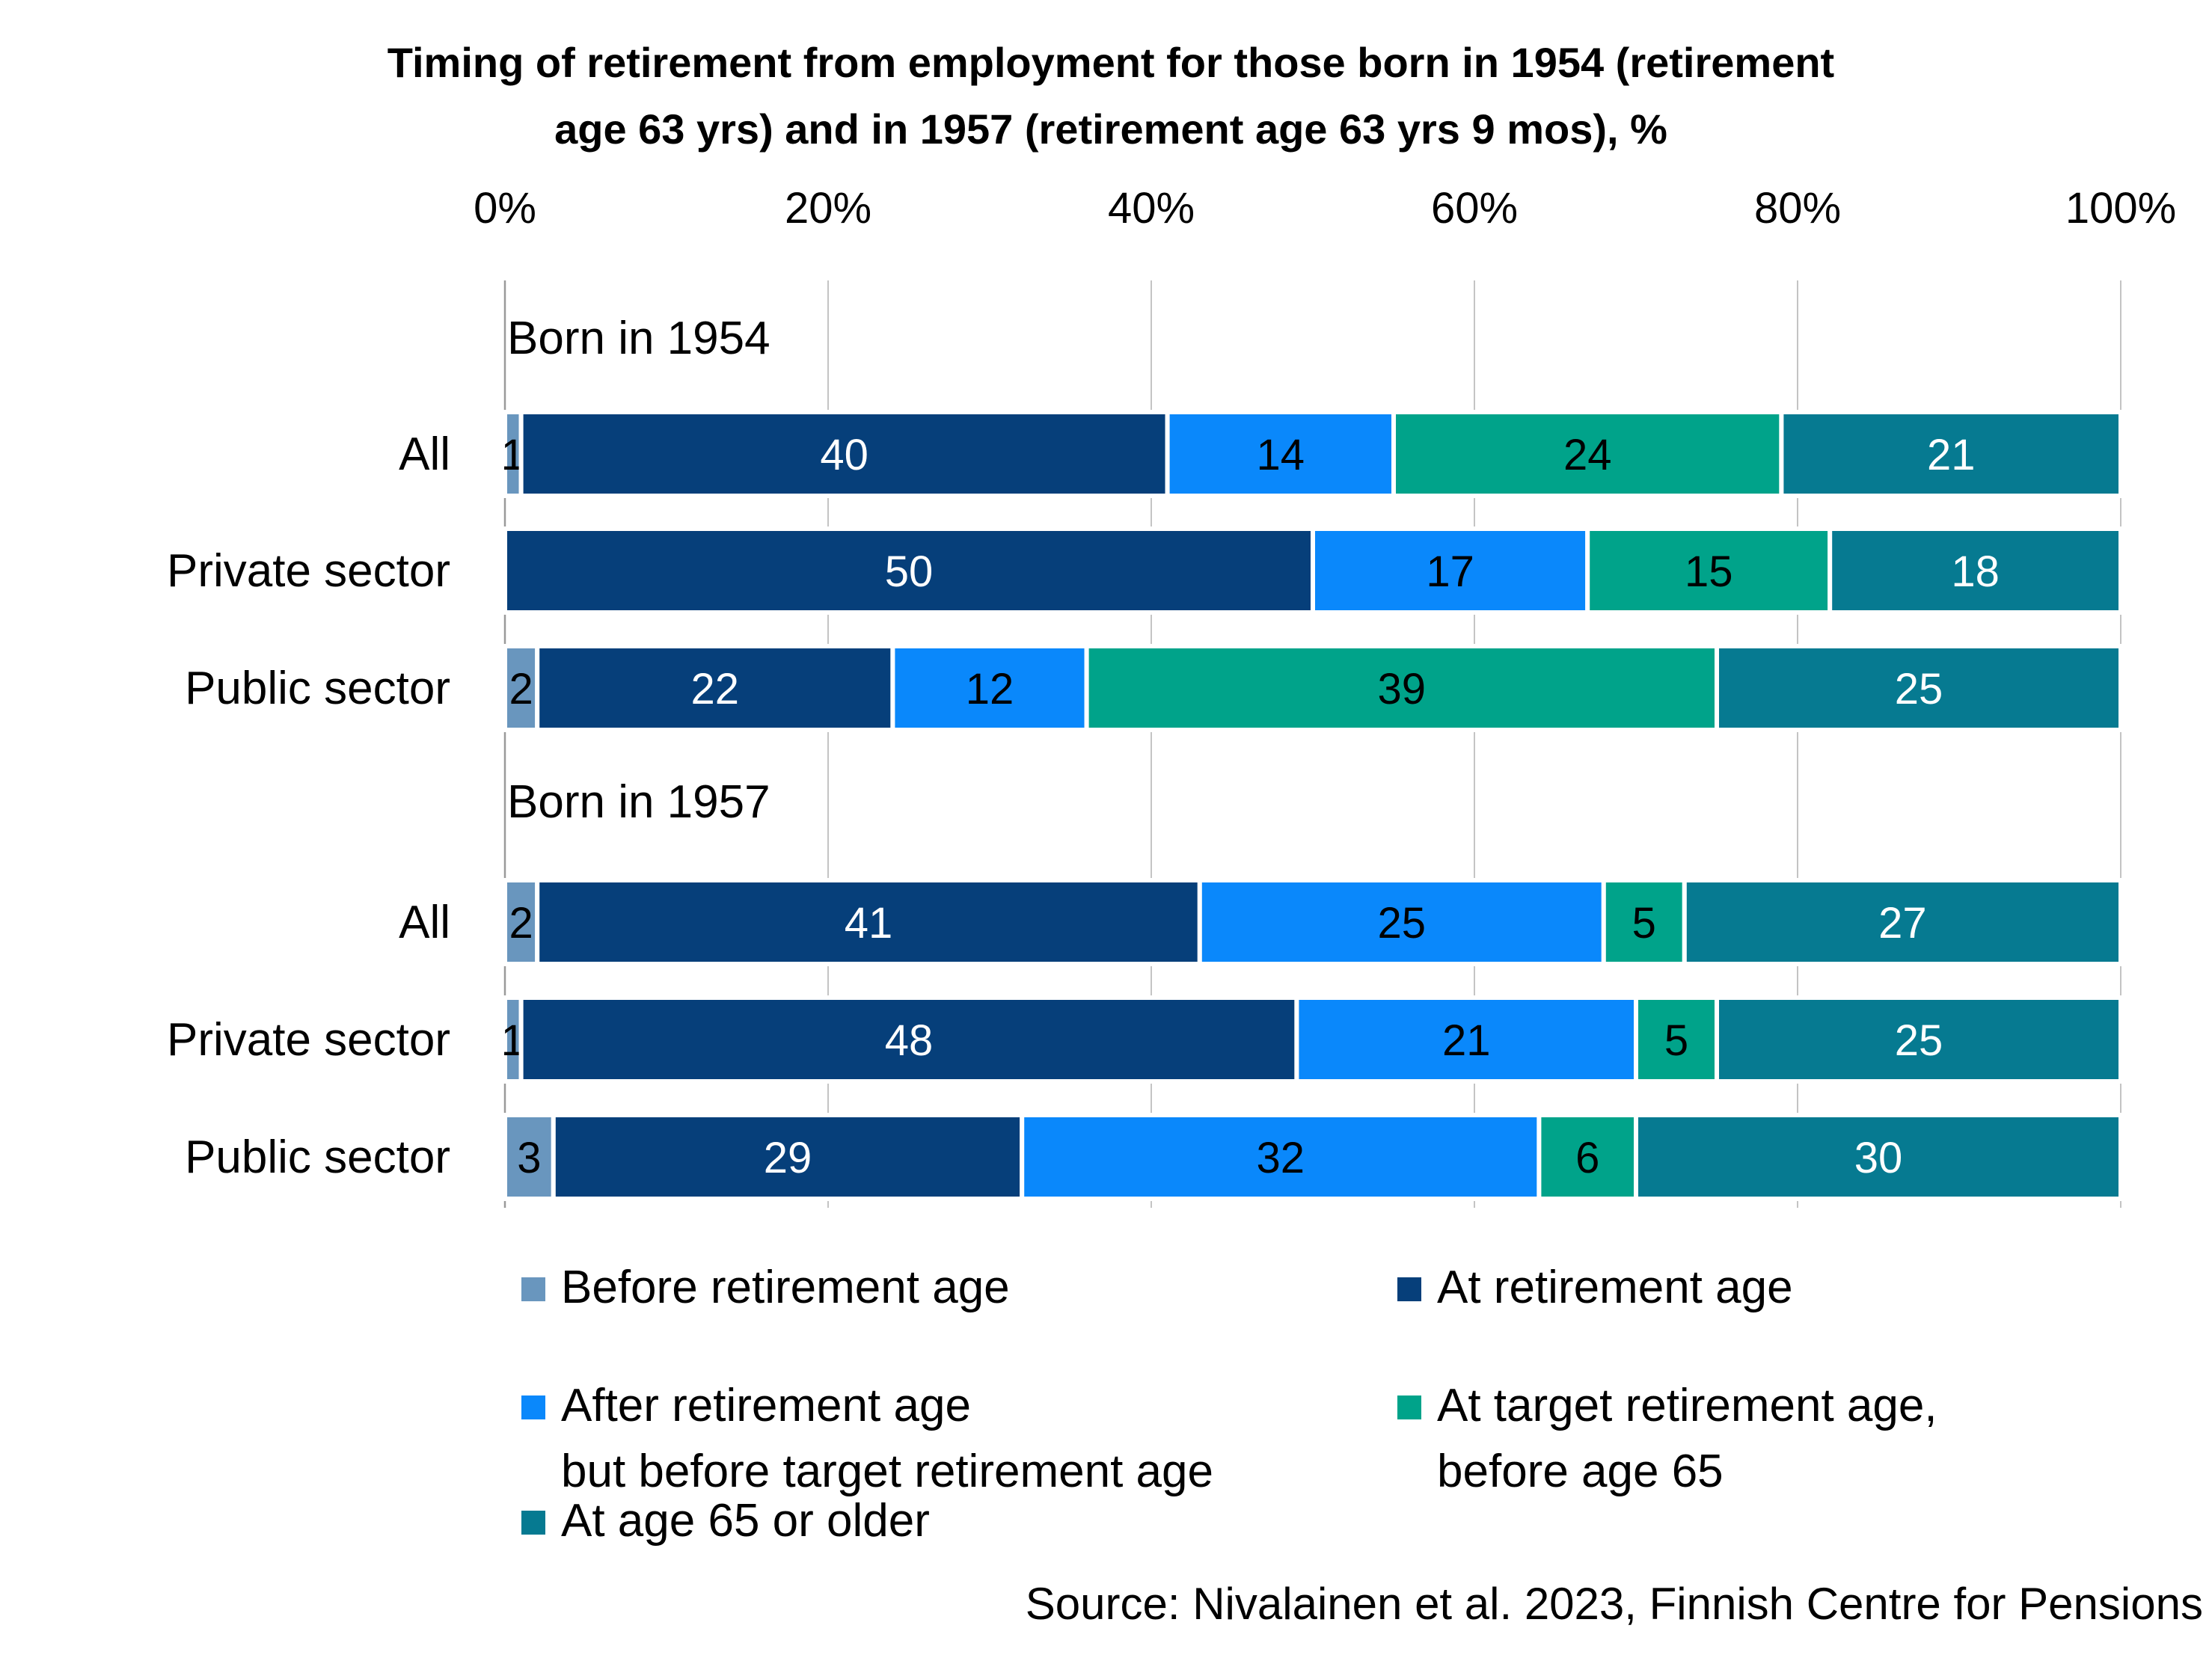 Image resolution: width=2212 pixels, height=1655 pixels. What do you see at coordinates (1281, 1158) in the screenshot?
I see `bar-value-label: 32` at bounding box center [1281, 1158].